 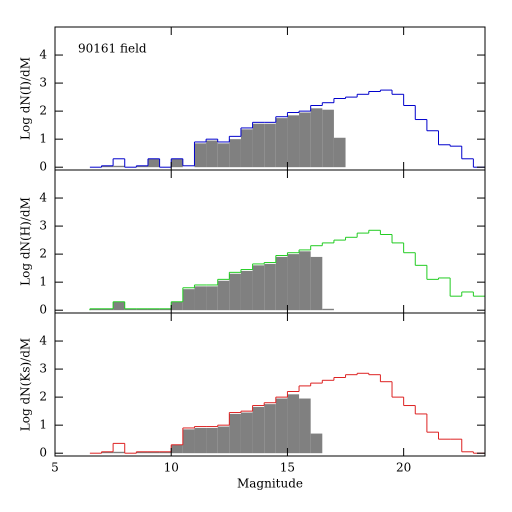 What do you see at coordinates (171, 468) in the screenshot?
I see `x-tick-label: 10` at bounding box center [171, 468].